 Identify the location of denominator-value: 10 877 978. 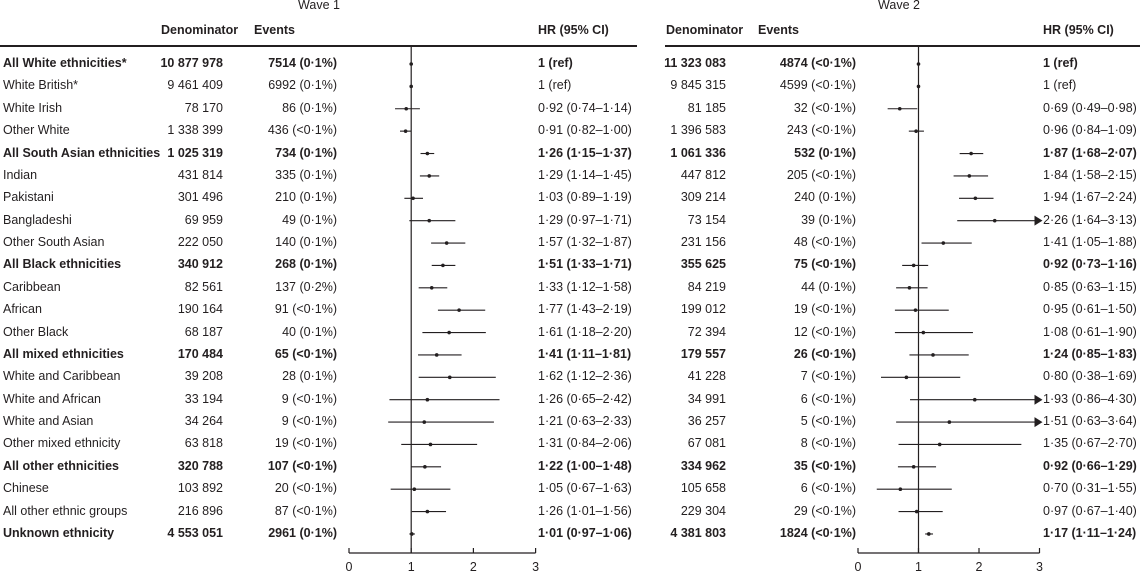
(191, 63).